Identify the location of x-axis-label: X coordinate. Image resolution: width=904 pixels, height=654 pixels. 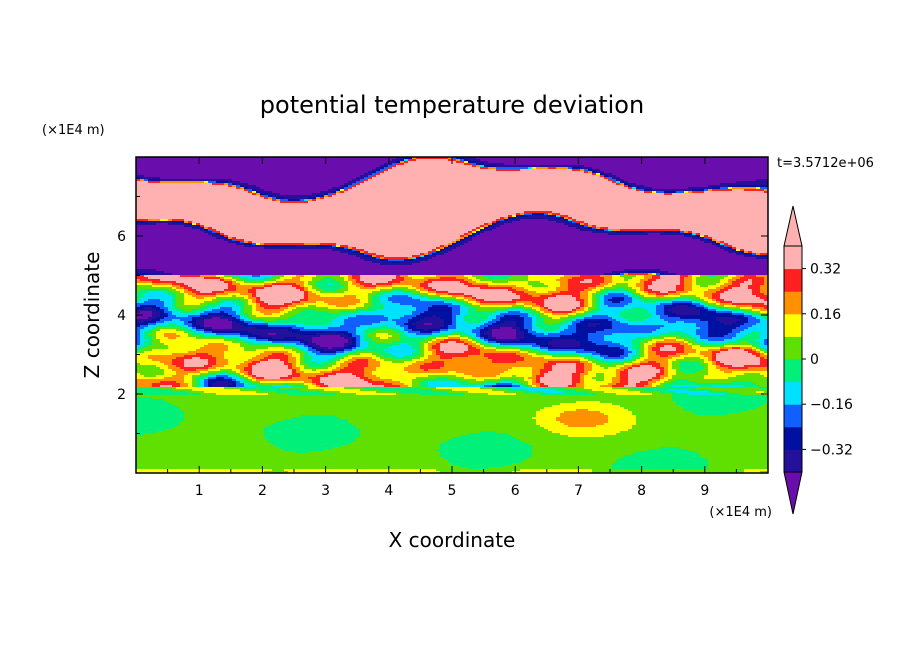
(452, 540).